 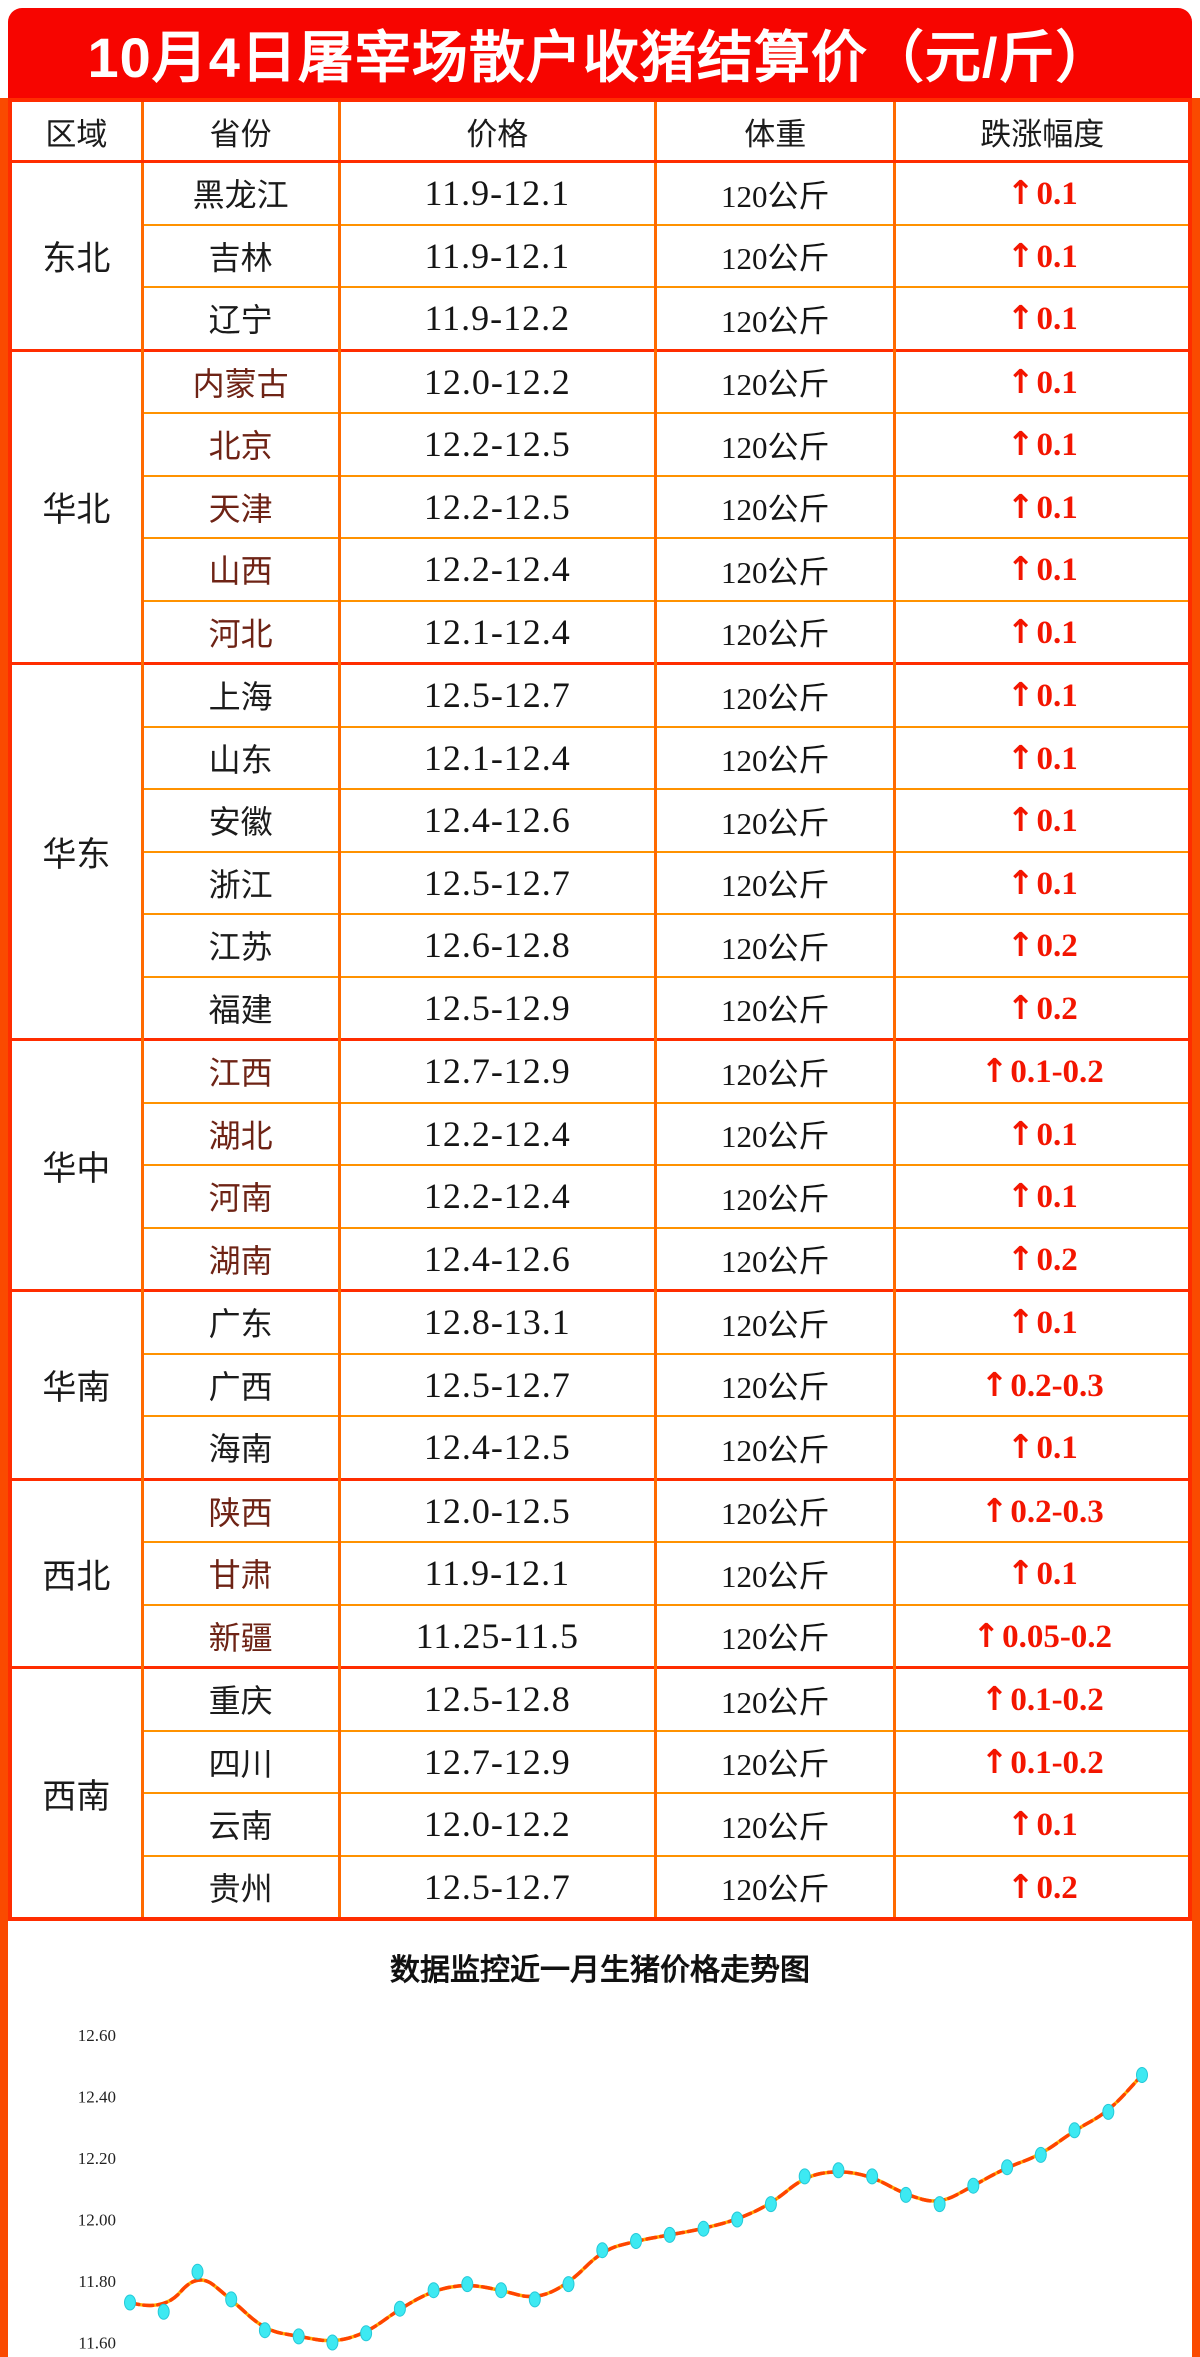 What do you see at coordinates (497, 1824) in the screenshot?
I see `price-cell: 12.0-12.2` at bounding box center [497, 1824].